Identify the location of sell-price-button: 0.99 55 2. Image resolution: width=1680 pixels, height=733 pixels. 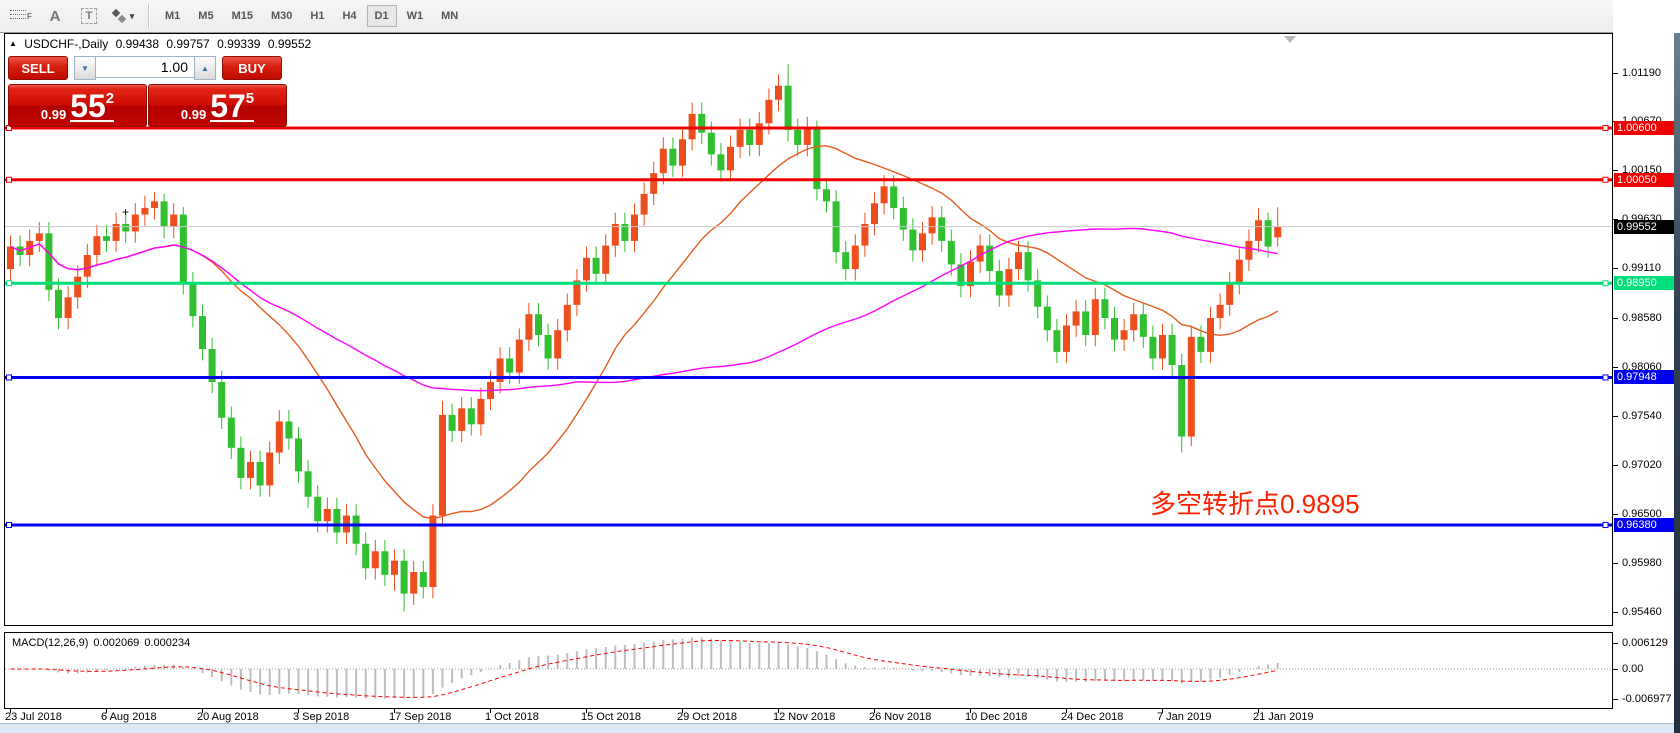
(77, 105).